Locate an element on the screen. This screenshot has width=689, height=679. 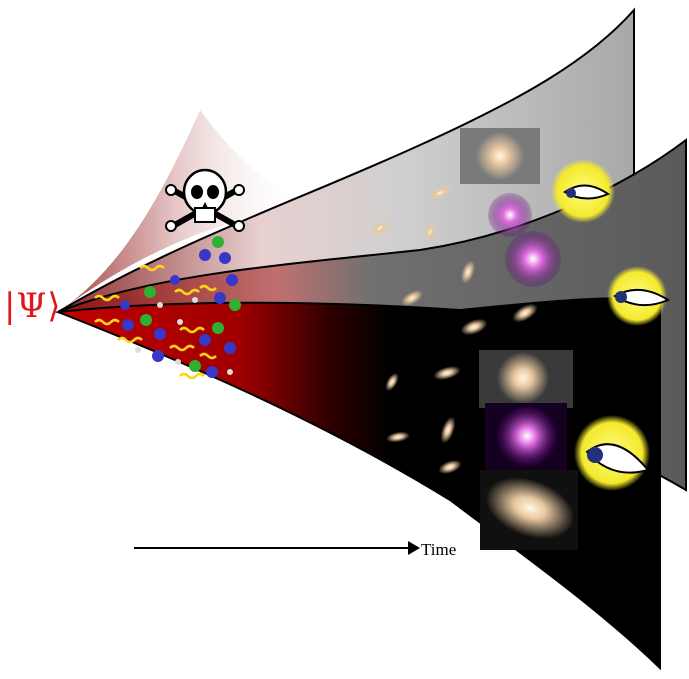
particle-cluster-upper is located at coordinates (167, 273).